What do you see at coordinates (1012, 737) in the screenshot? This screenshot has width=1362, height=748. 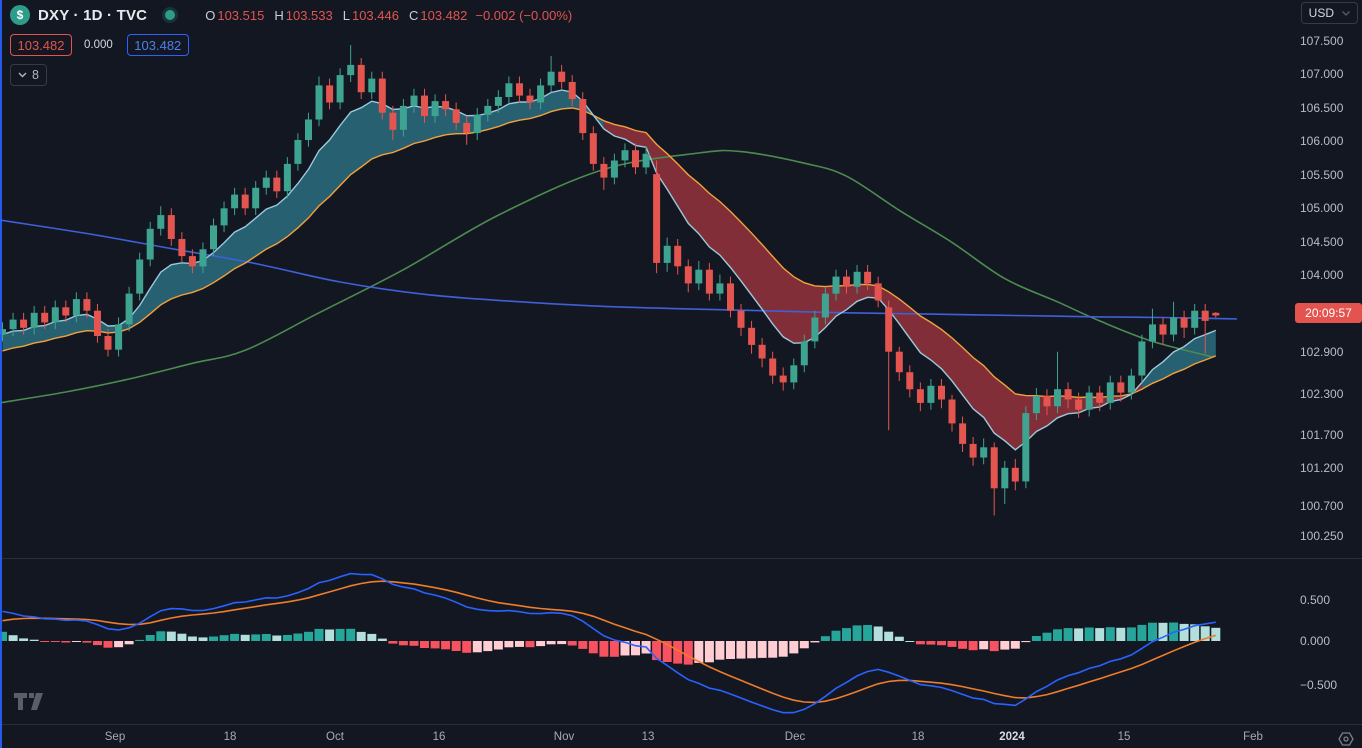 I see `time-axis-label: 2024` at bounding box center [1012, 737].